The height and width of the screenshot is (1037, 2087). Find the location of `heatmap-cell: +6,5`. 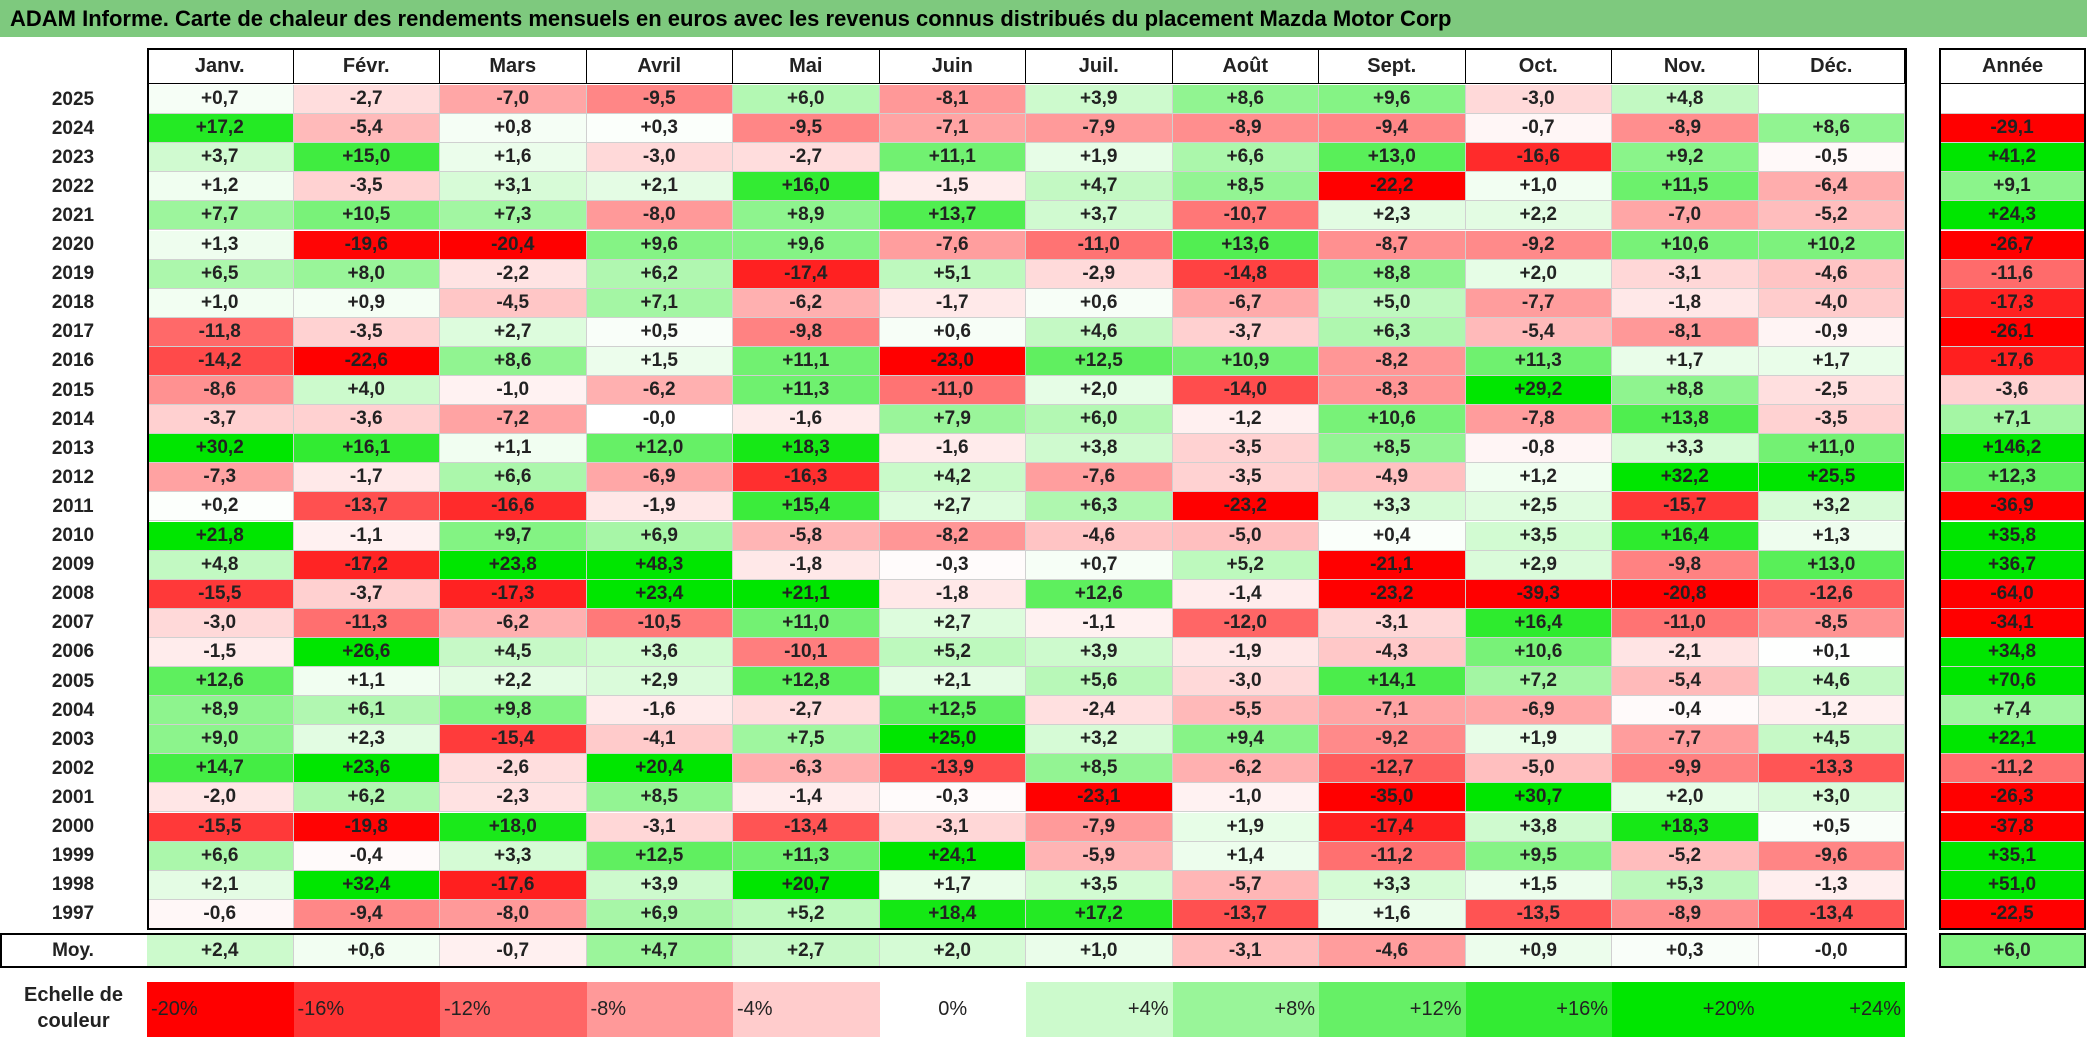

heatmap-cell: +6,5 is located at coordinates (220, 274).